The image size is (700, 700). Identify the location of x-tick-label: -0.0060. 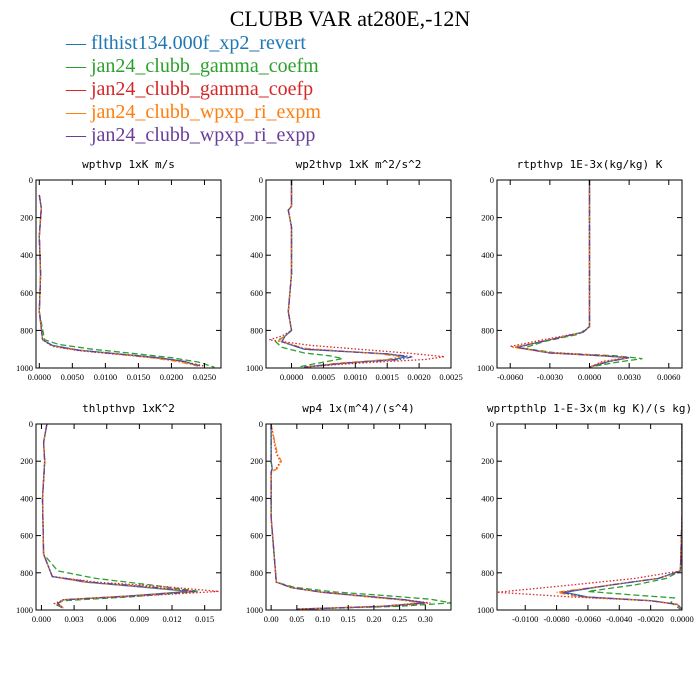
(510, 377).